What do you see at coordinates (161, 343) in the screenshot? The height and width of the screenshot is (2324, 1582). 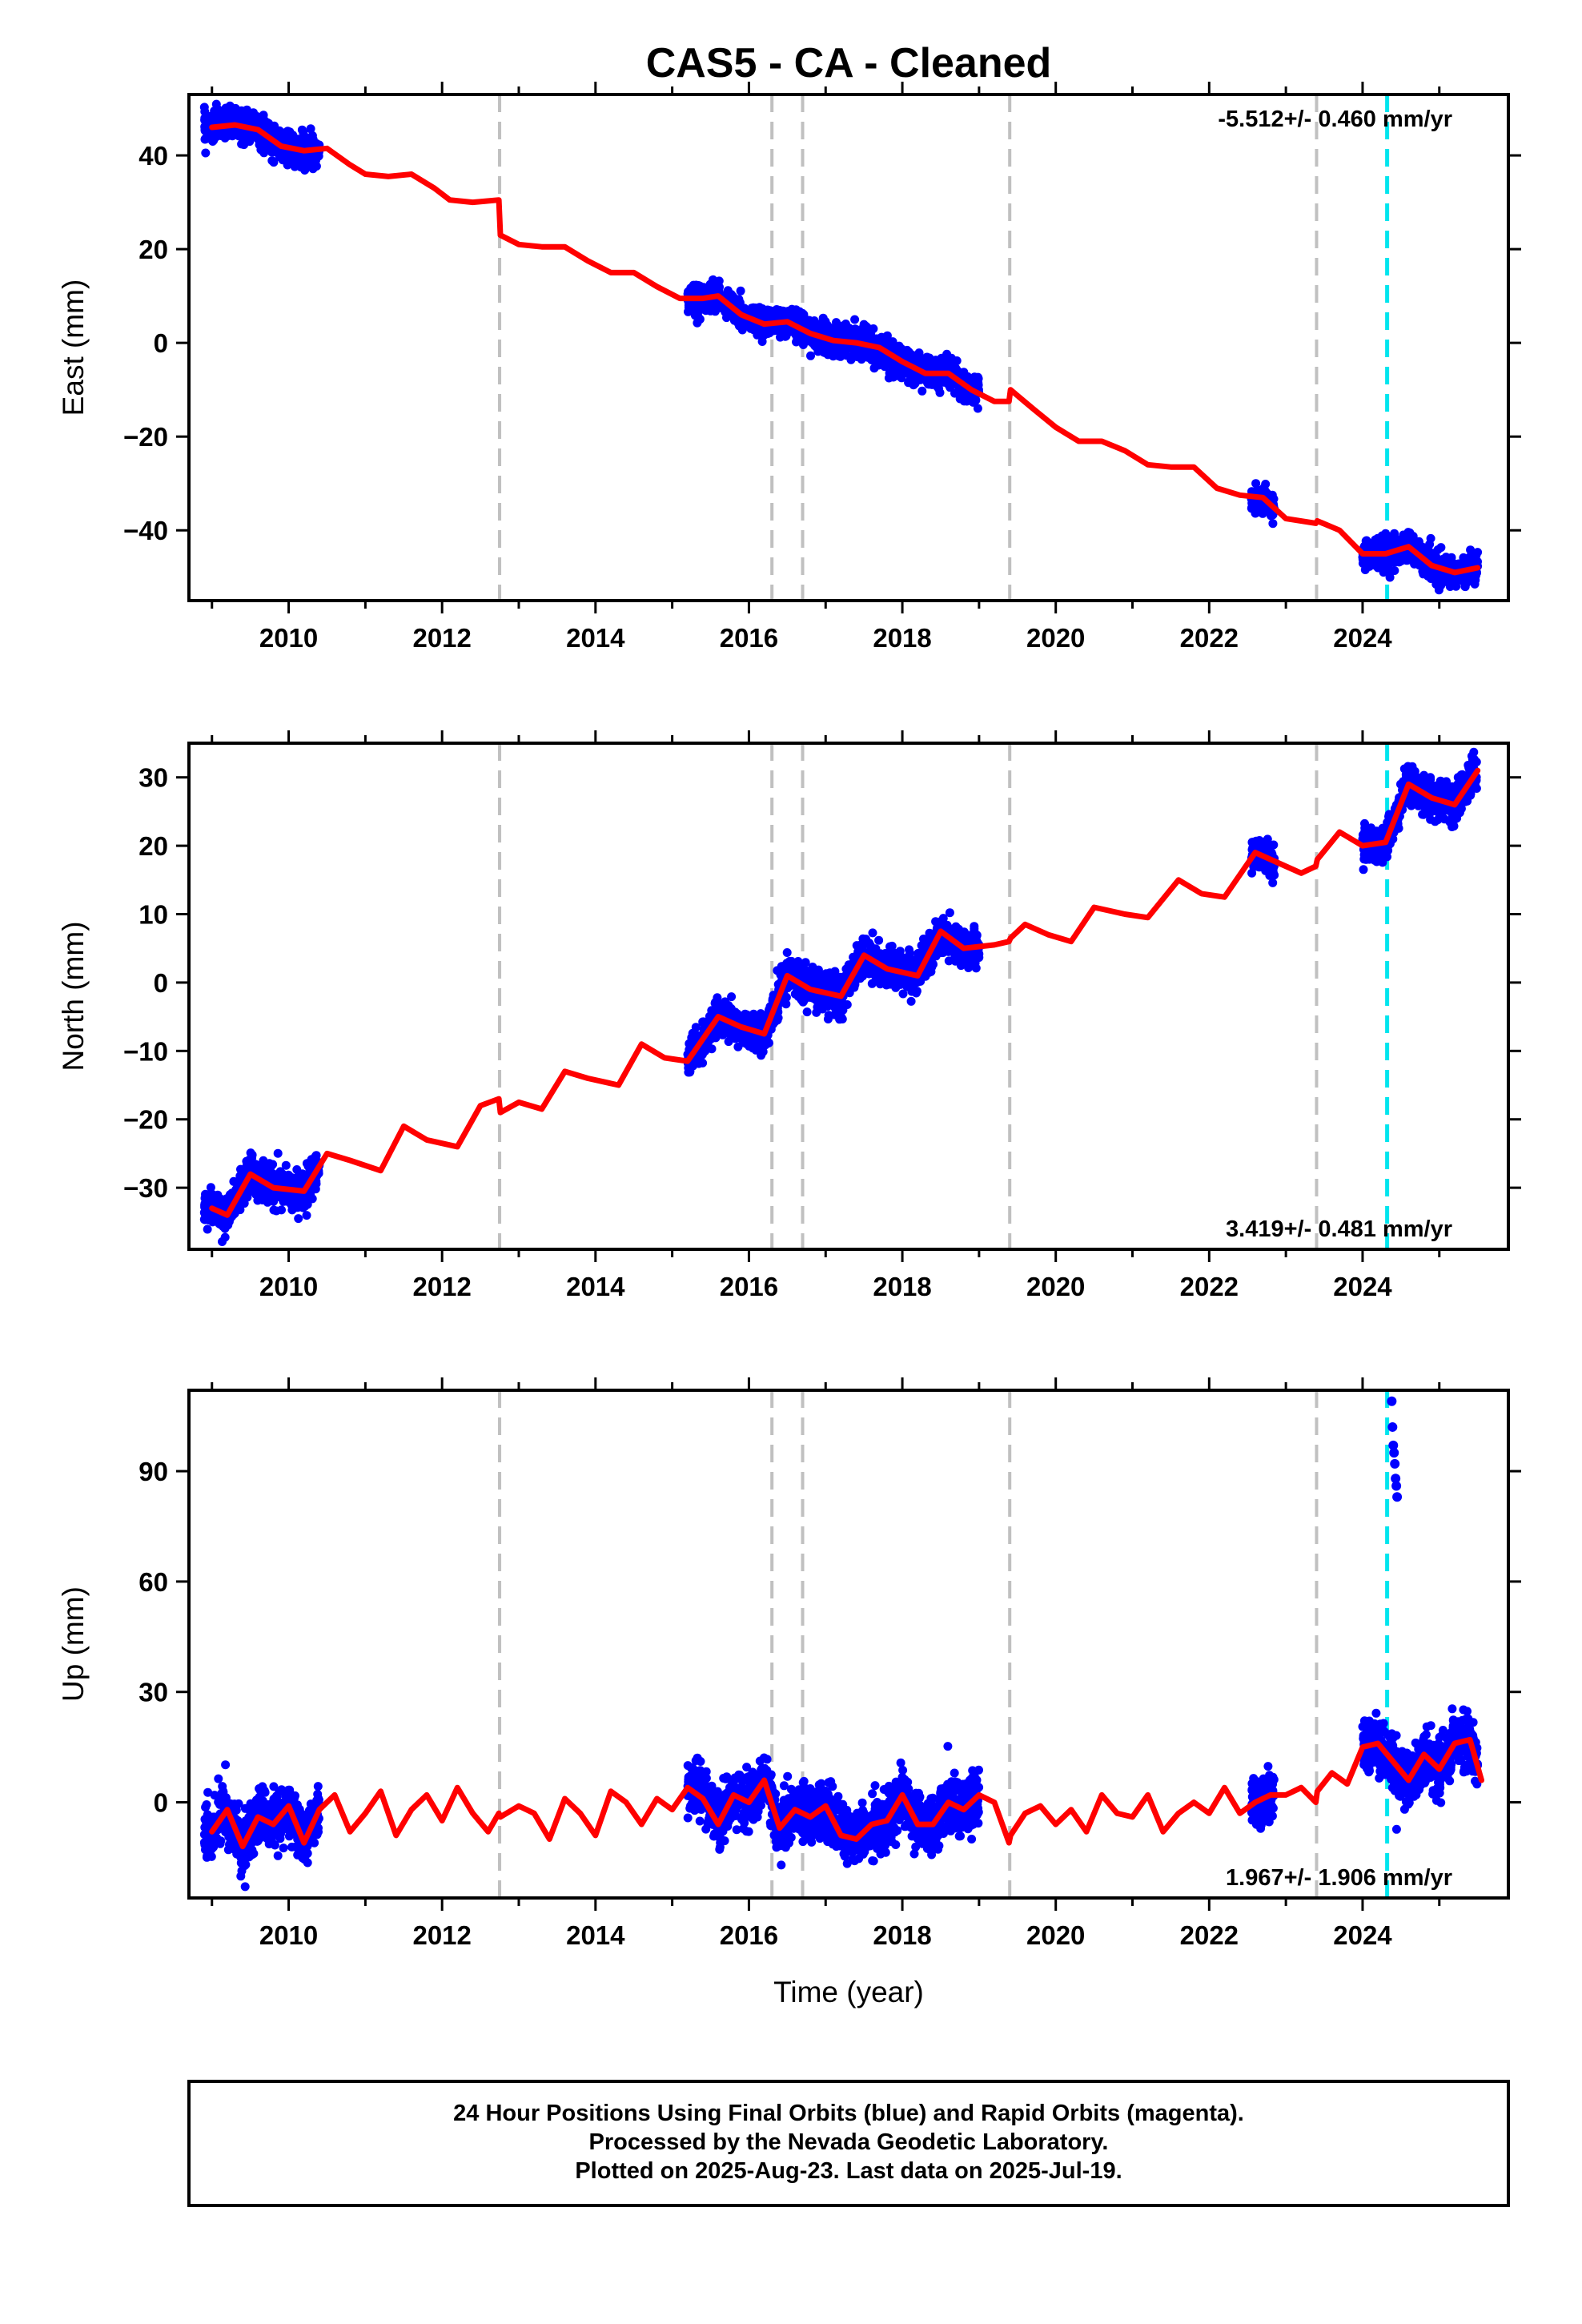 I see `y-tick-label-2: 0` at bounding box center [161, 343].